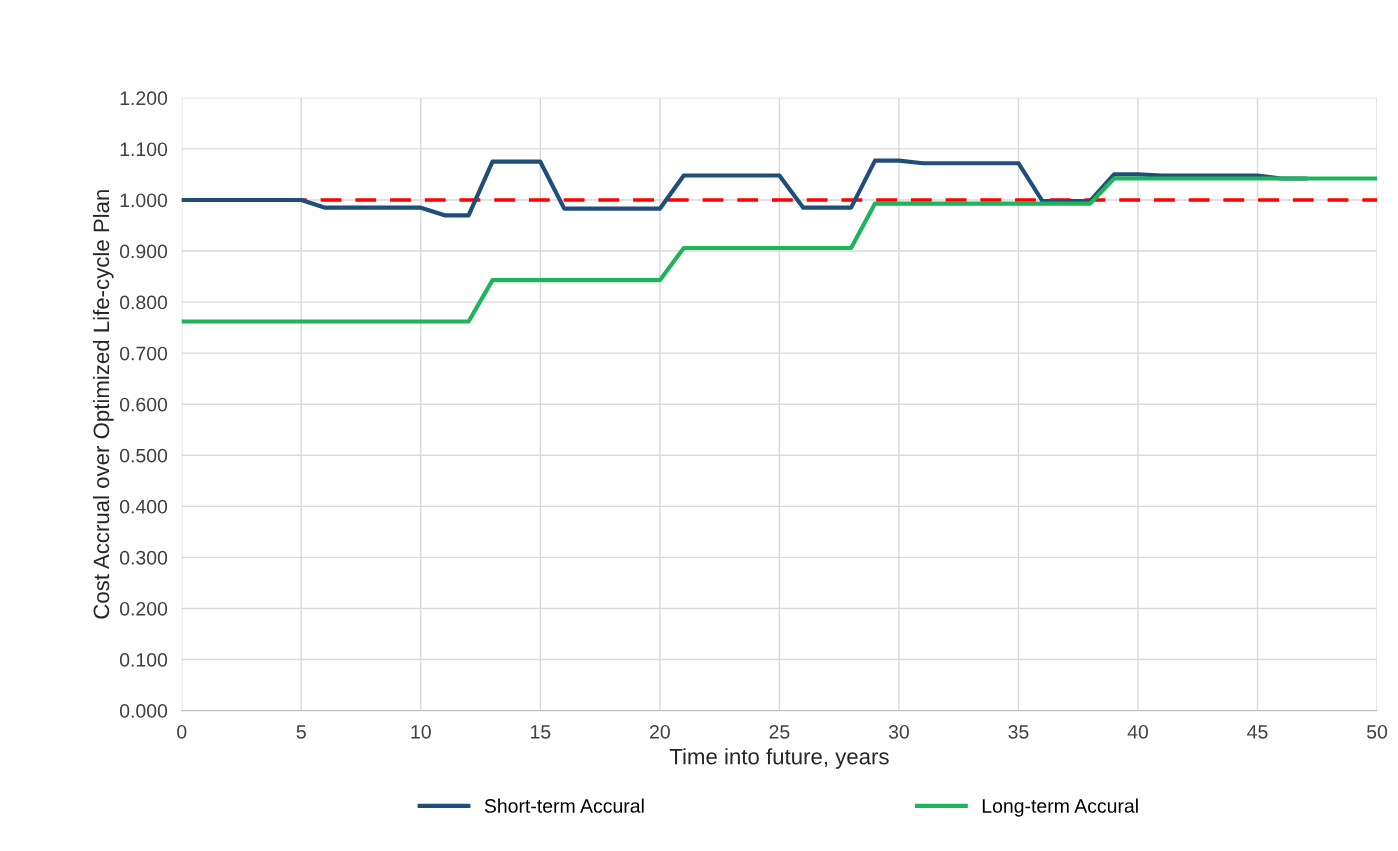 Image resolution: width=1398 pixels, height=851 pixels. Describe the element at coordinates (144, 98) in the screenshot. I see `y-tick-label: 1.200` at that location.